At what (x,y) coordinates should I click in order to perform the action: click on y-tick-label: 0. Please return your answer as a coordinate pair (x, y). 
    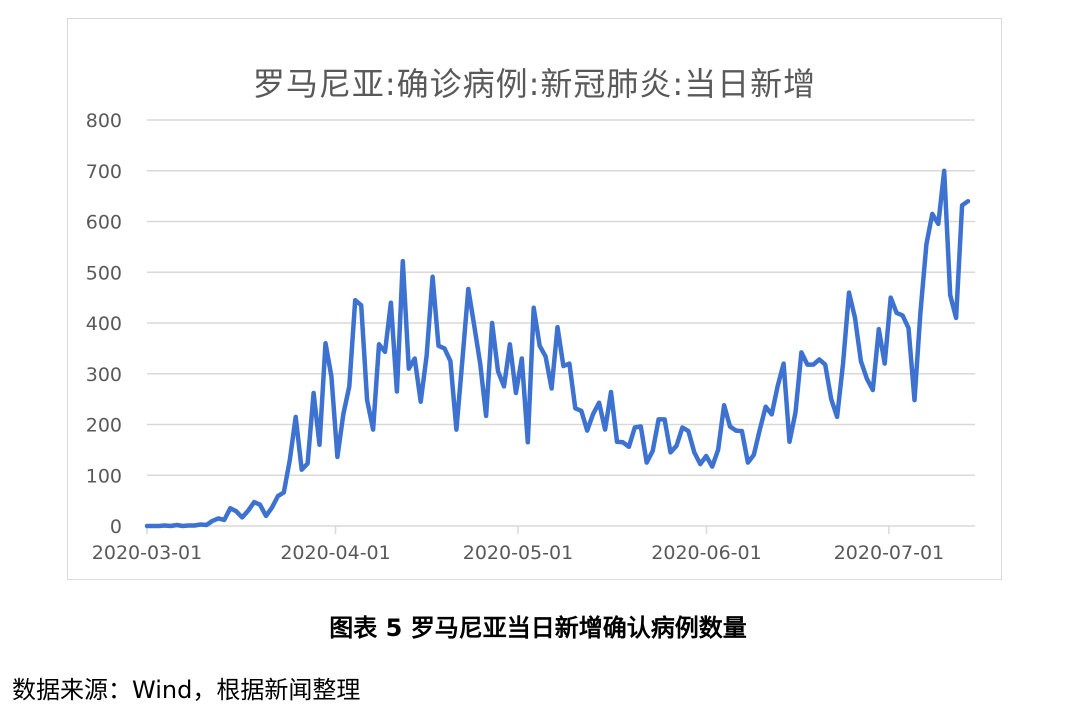
    Looking at the image, I should click on (116, 527).